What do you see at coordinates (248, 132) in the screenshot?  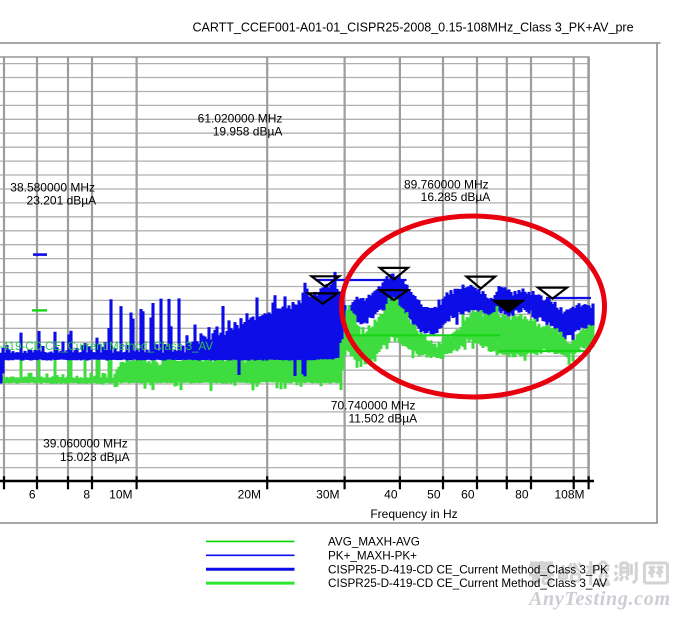 I see `svg-text: 19.958 dBµA` at bounding box center [248, 132].